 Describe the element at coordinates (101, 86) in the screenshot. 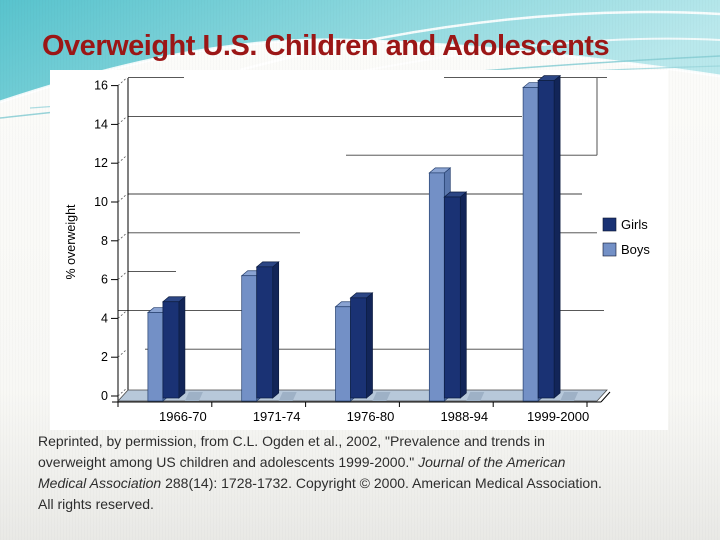

I see `y-tick-label: 16` at that location.